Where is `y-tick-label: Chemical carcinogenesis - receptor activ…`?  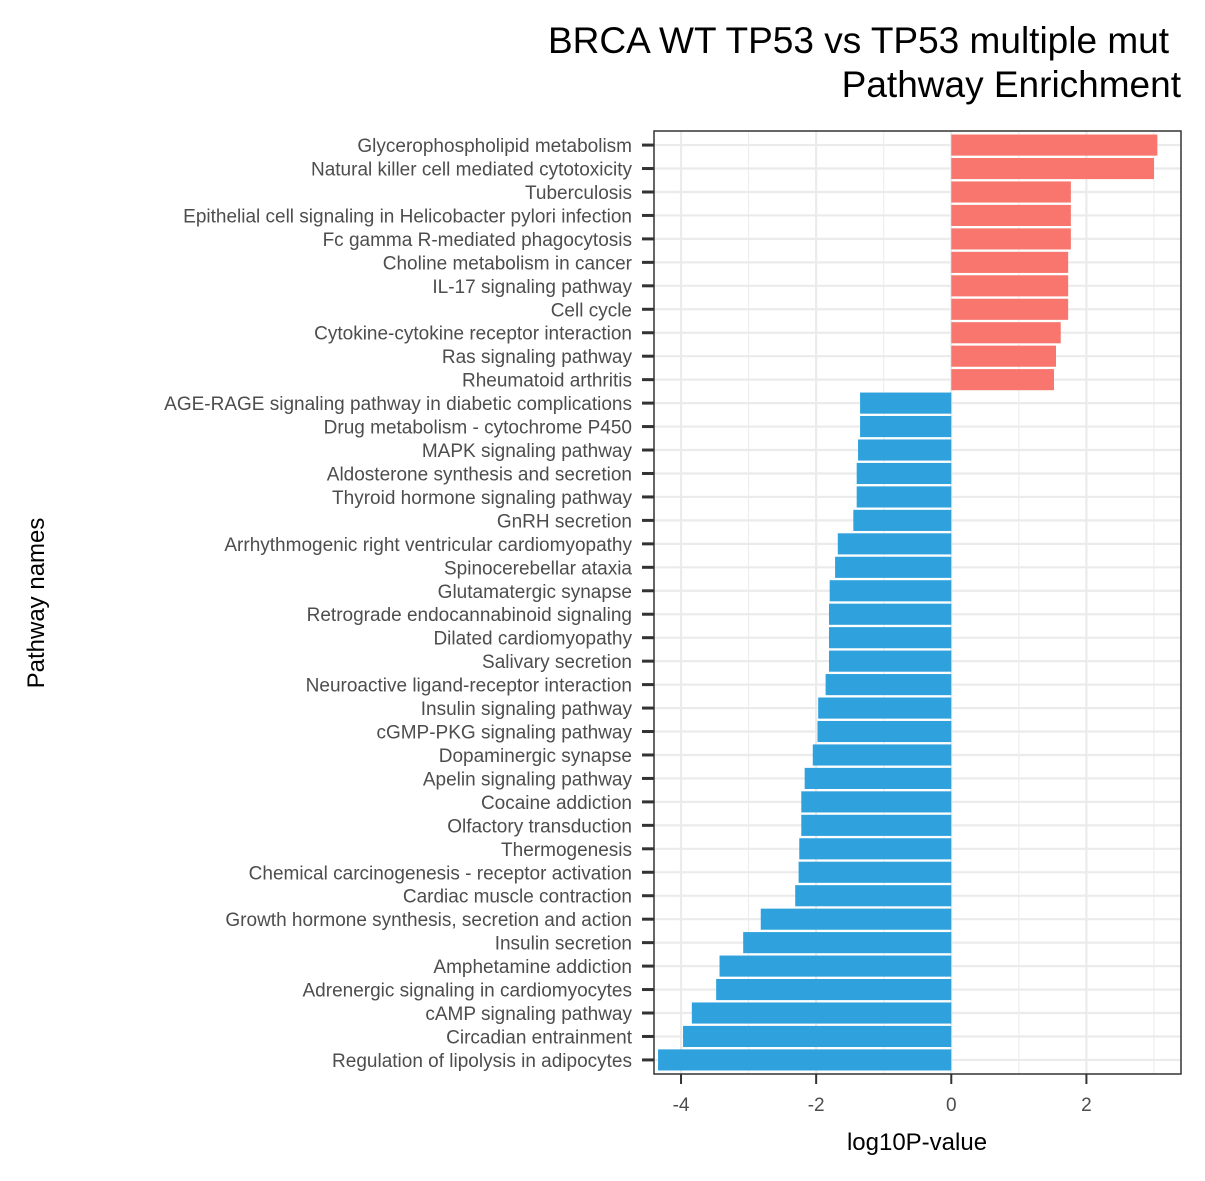 y-tick-label: Chemical carcinogenesis - receptor activ… is located at coordinates (440, 873).